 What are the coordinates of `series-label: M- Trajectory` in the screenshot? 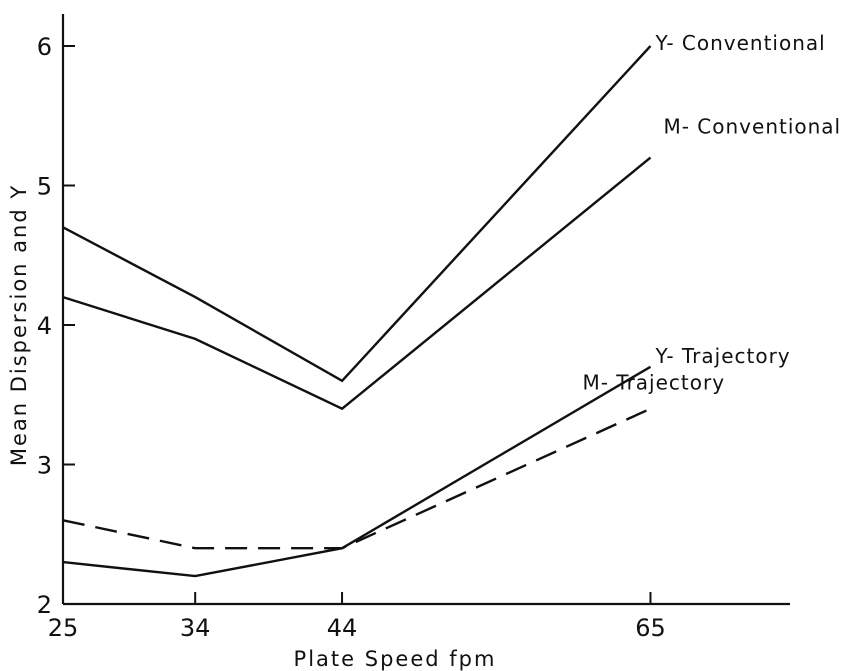 It's located at (653, 383).